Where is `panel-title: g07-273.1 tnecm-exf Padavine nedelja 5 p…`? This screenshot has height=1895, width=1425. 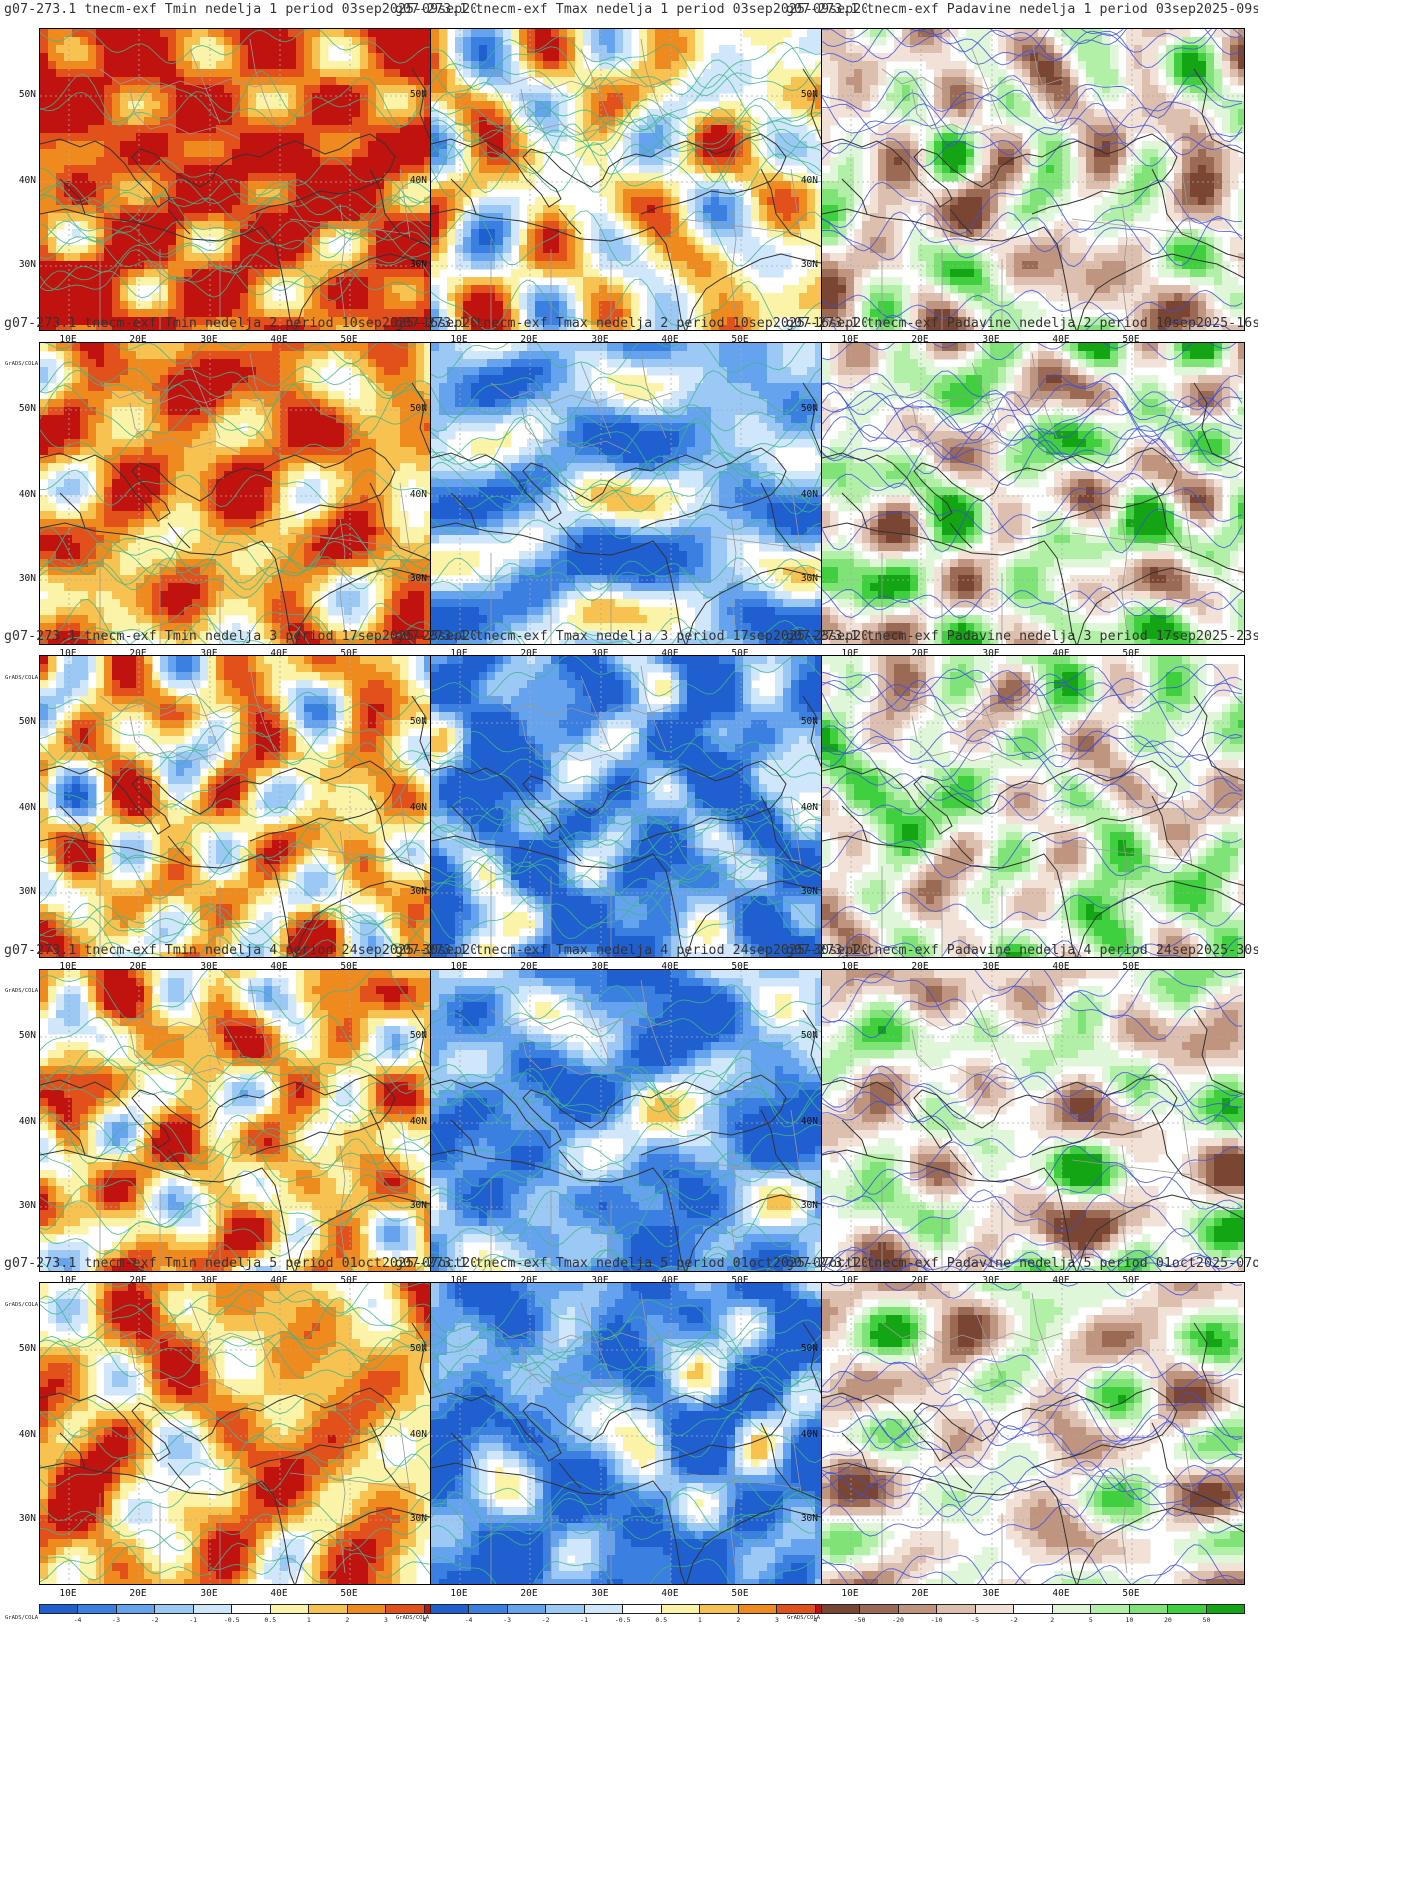
panel-title: g07-273.1 tnecm-exf Padavine nedelja 5 p… is located at coordinates (1022, 1266).